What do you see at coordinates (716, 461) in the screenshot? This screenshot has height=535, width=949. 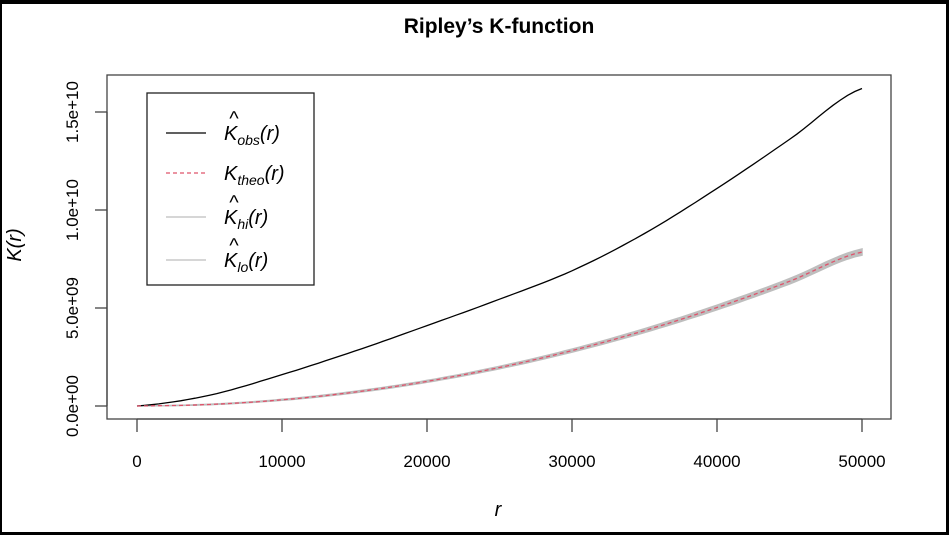 I see `x-tick-label: 40000` at bounding box center [716, 461].